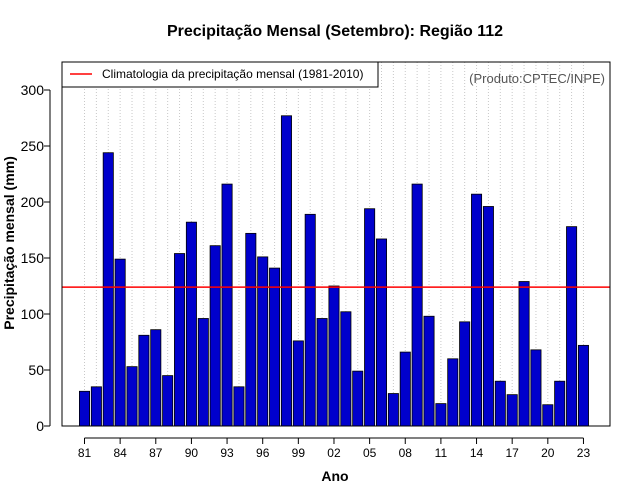 This screenshot has height=500, width=640. Describe the element at coordinates (537, 78) in the screenshot. I see `credit-text: (Produto:CPTEC/INPE)` at that location.